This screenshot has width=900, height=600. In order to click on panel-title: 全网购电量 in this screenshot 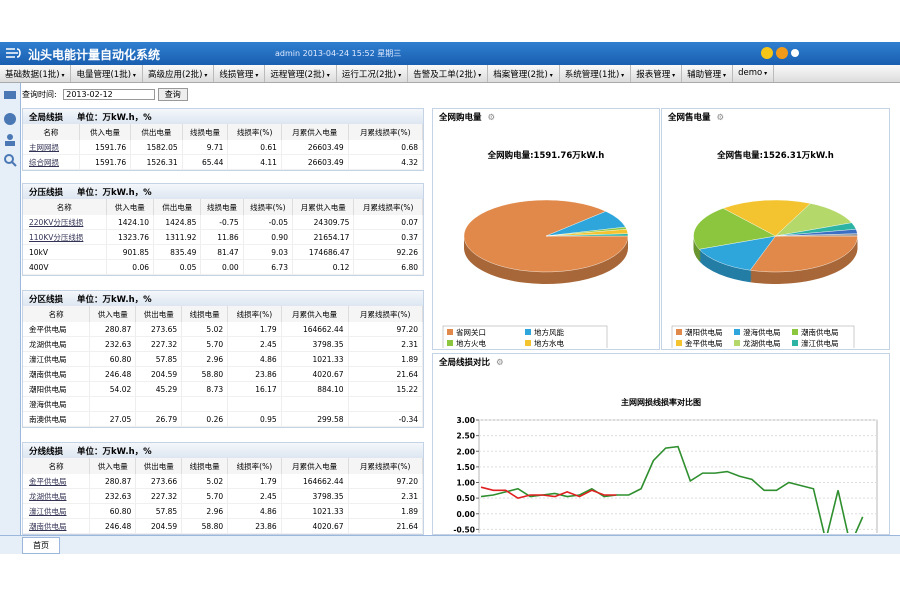, I will do `click(460, 118)`.